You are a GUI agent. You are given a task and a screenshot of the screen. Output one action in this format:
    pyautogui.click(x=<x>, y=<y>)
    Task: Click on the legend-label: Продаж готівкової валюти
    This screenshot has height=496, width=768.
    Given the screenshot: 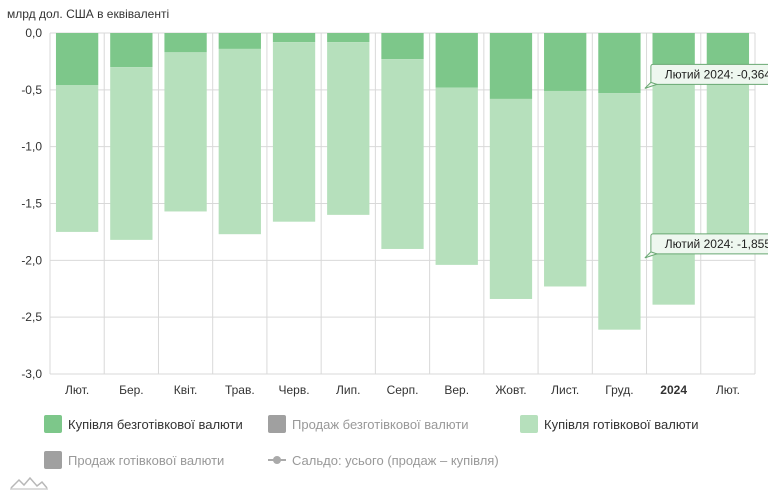 What is the action you would take?
    pyautogui.click(x=146, y=460)
    